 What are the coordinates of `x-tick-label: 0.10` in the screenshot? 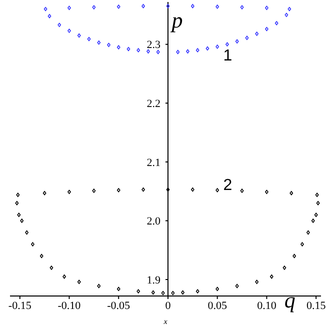 It's located at (267, 306).